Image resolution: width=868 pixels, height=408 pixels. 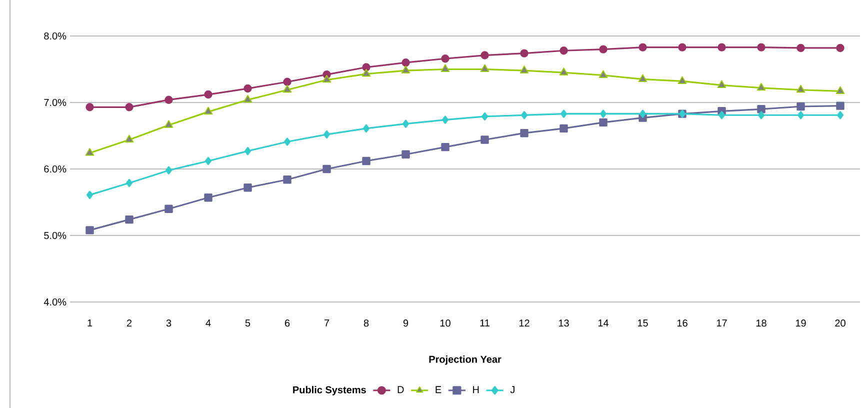 I want to click on y-tick-label: 4.0%, so click(x=55, y=302).